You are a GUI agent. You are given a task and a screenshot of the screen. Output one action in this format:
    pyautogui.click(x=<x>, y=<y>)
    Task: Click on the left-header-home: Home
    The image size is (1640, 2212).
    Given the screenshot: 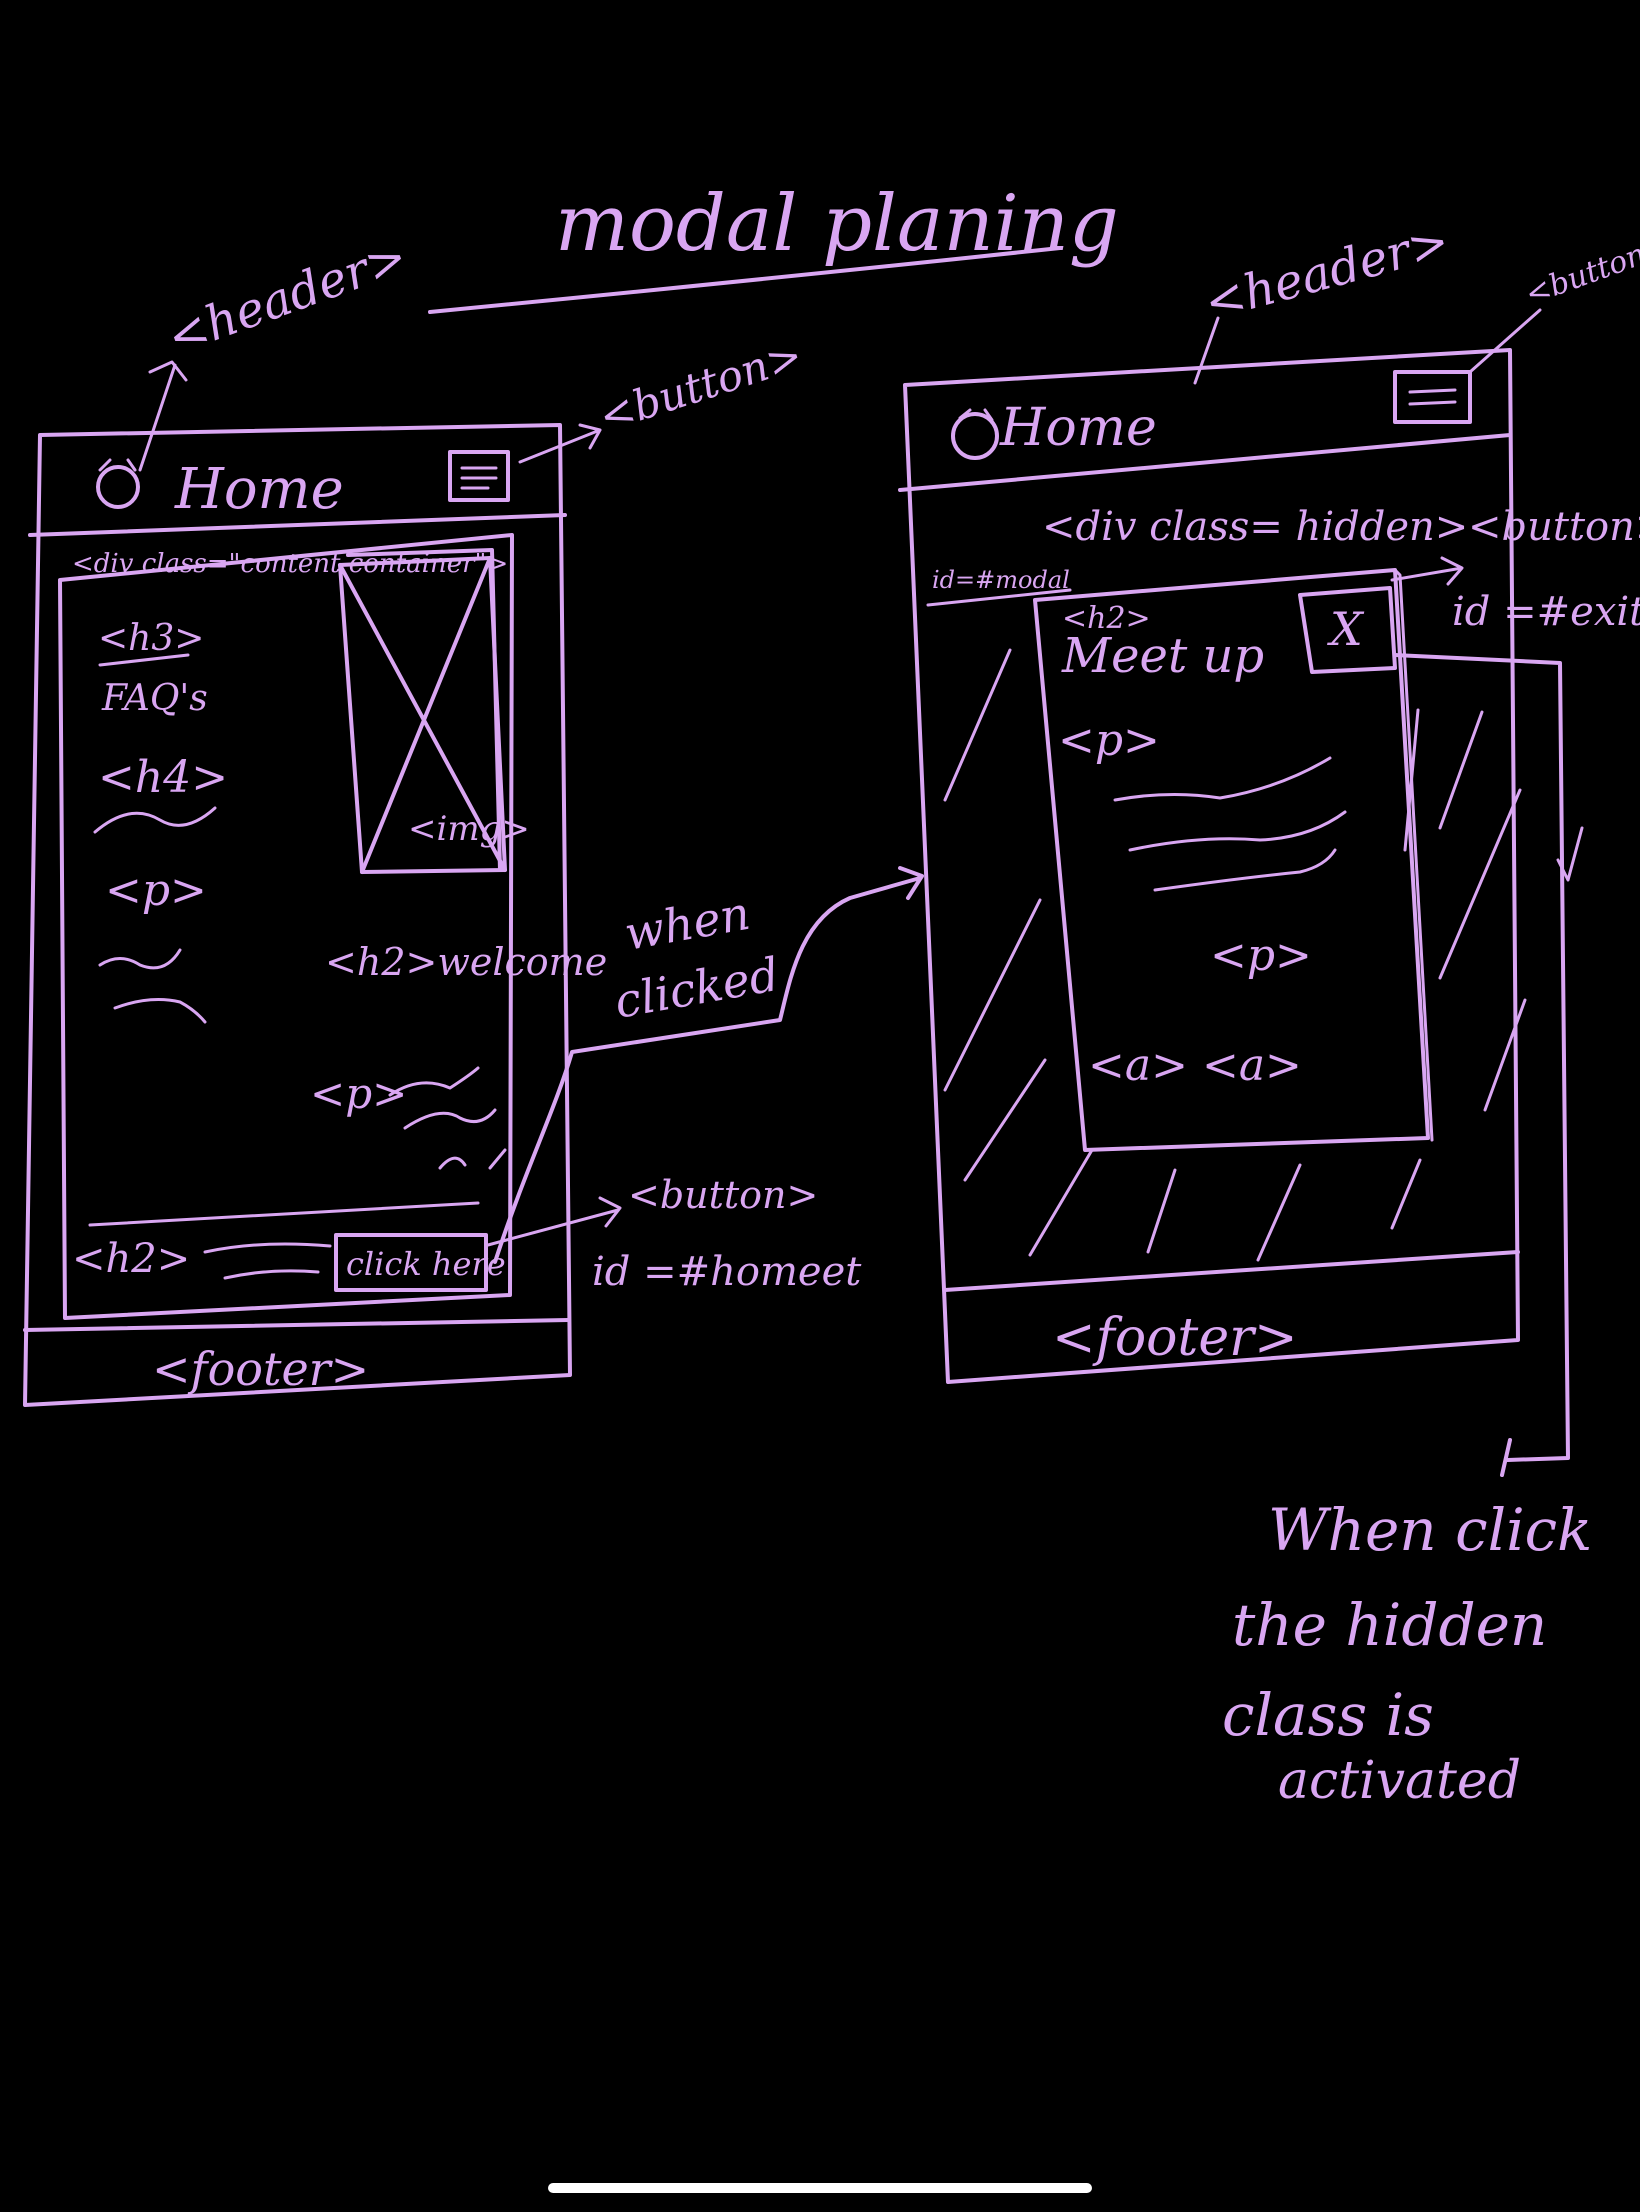 What is the action you would take?
    pyautogui.click(x=259, y=489)
    